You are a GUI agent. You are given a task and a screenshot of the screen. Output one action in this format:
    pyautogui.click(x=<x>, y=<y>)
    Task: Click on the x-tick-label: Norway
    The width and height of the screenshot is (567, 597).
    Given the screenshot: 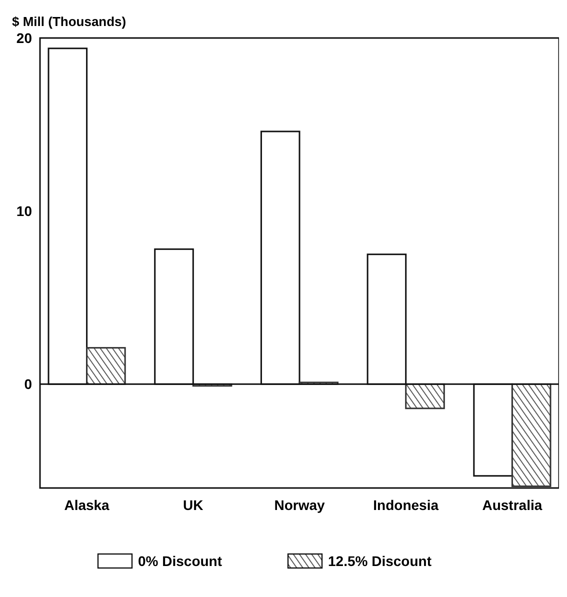 What is the action you would take?
    pyautogui.click(x=299, y=505)
    